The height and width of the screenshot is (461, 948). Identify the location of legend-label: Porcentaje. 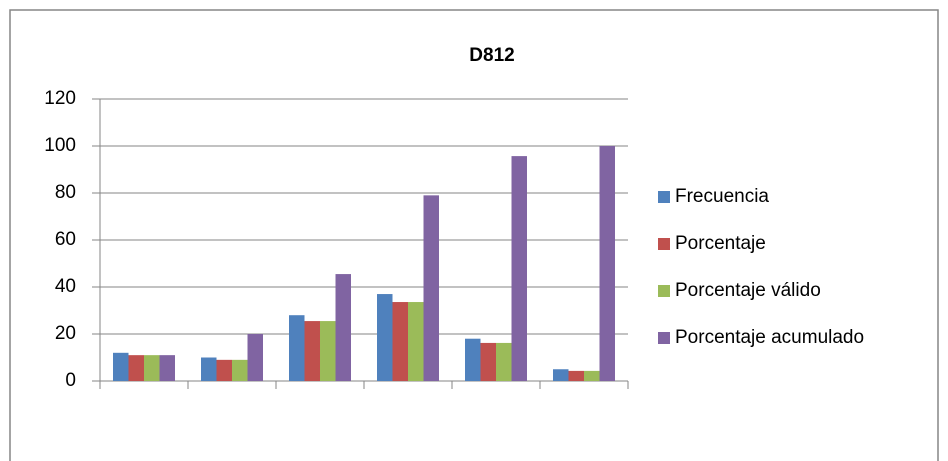
(720, 243).